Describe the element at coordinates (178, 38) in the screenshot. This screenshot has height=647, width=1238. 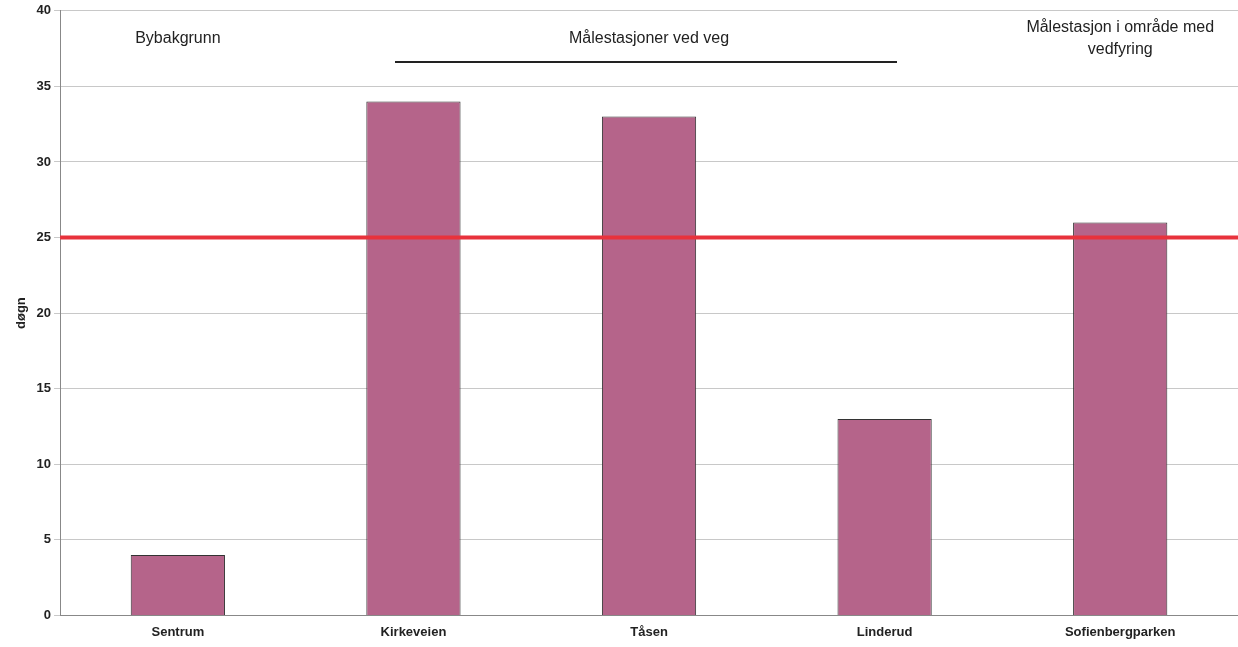
I see `annotation: Bybakgrunn` at that location.